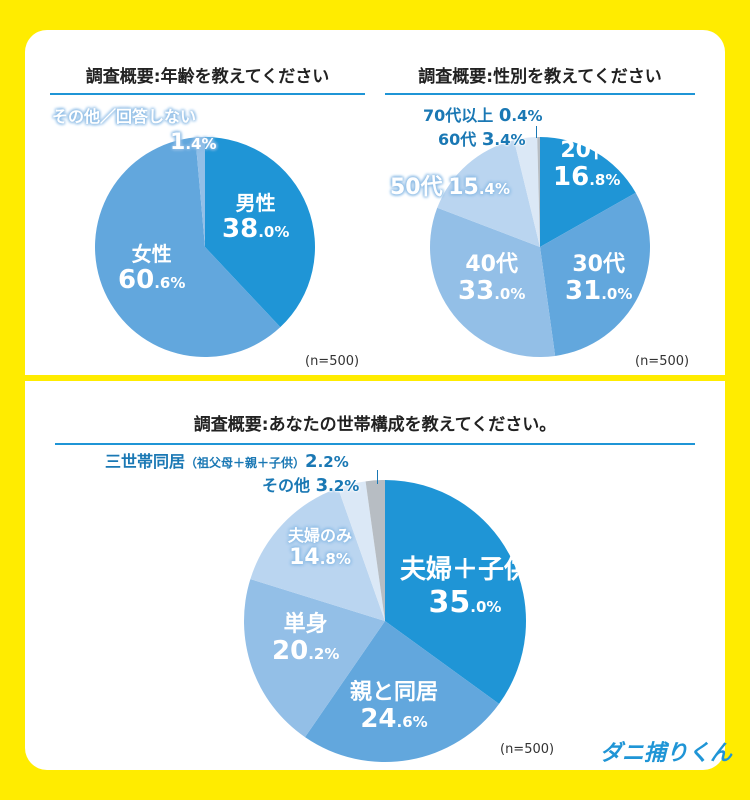 The width and height of the screenshot is (750, 800). I want to click on label-couple-only: 夫婦のみ 14.8%, so click(320, 548).